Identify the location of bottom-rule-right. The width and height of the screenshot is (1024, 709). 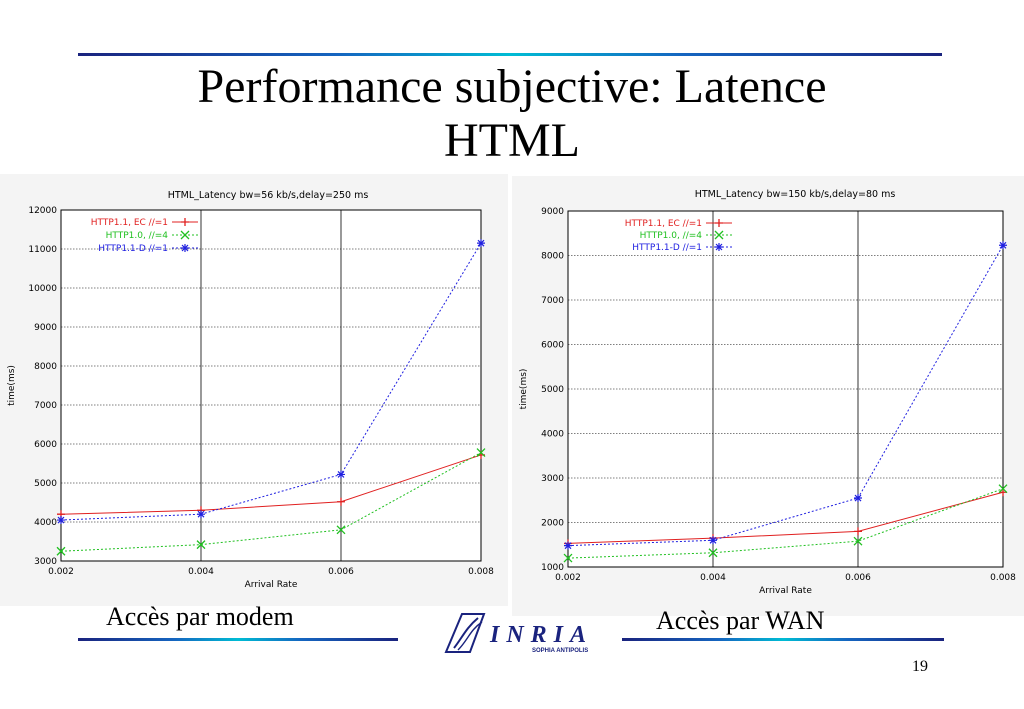
(783, 639).